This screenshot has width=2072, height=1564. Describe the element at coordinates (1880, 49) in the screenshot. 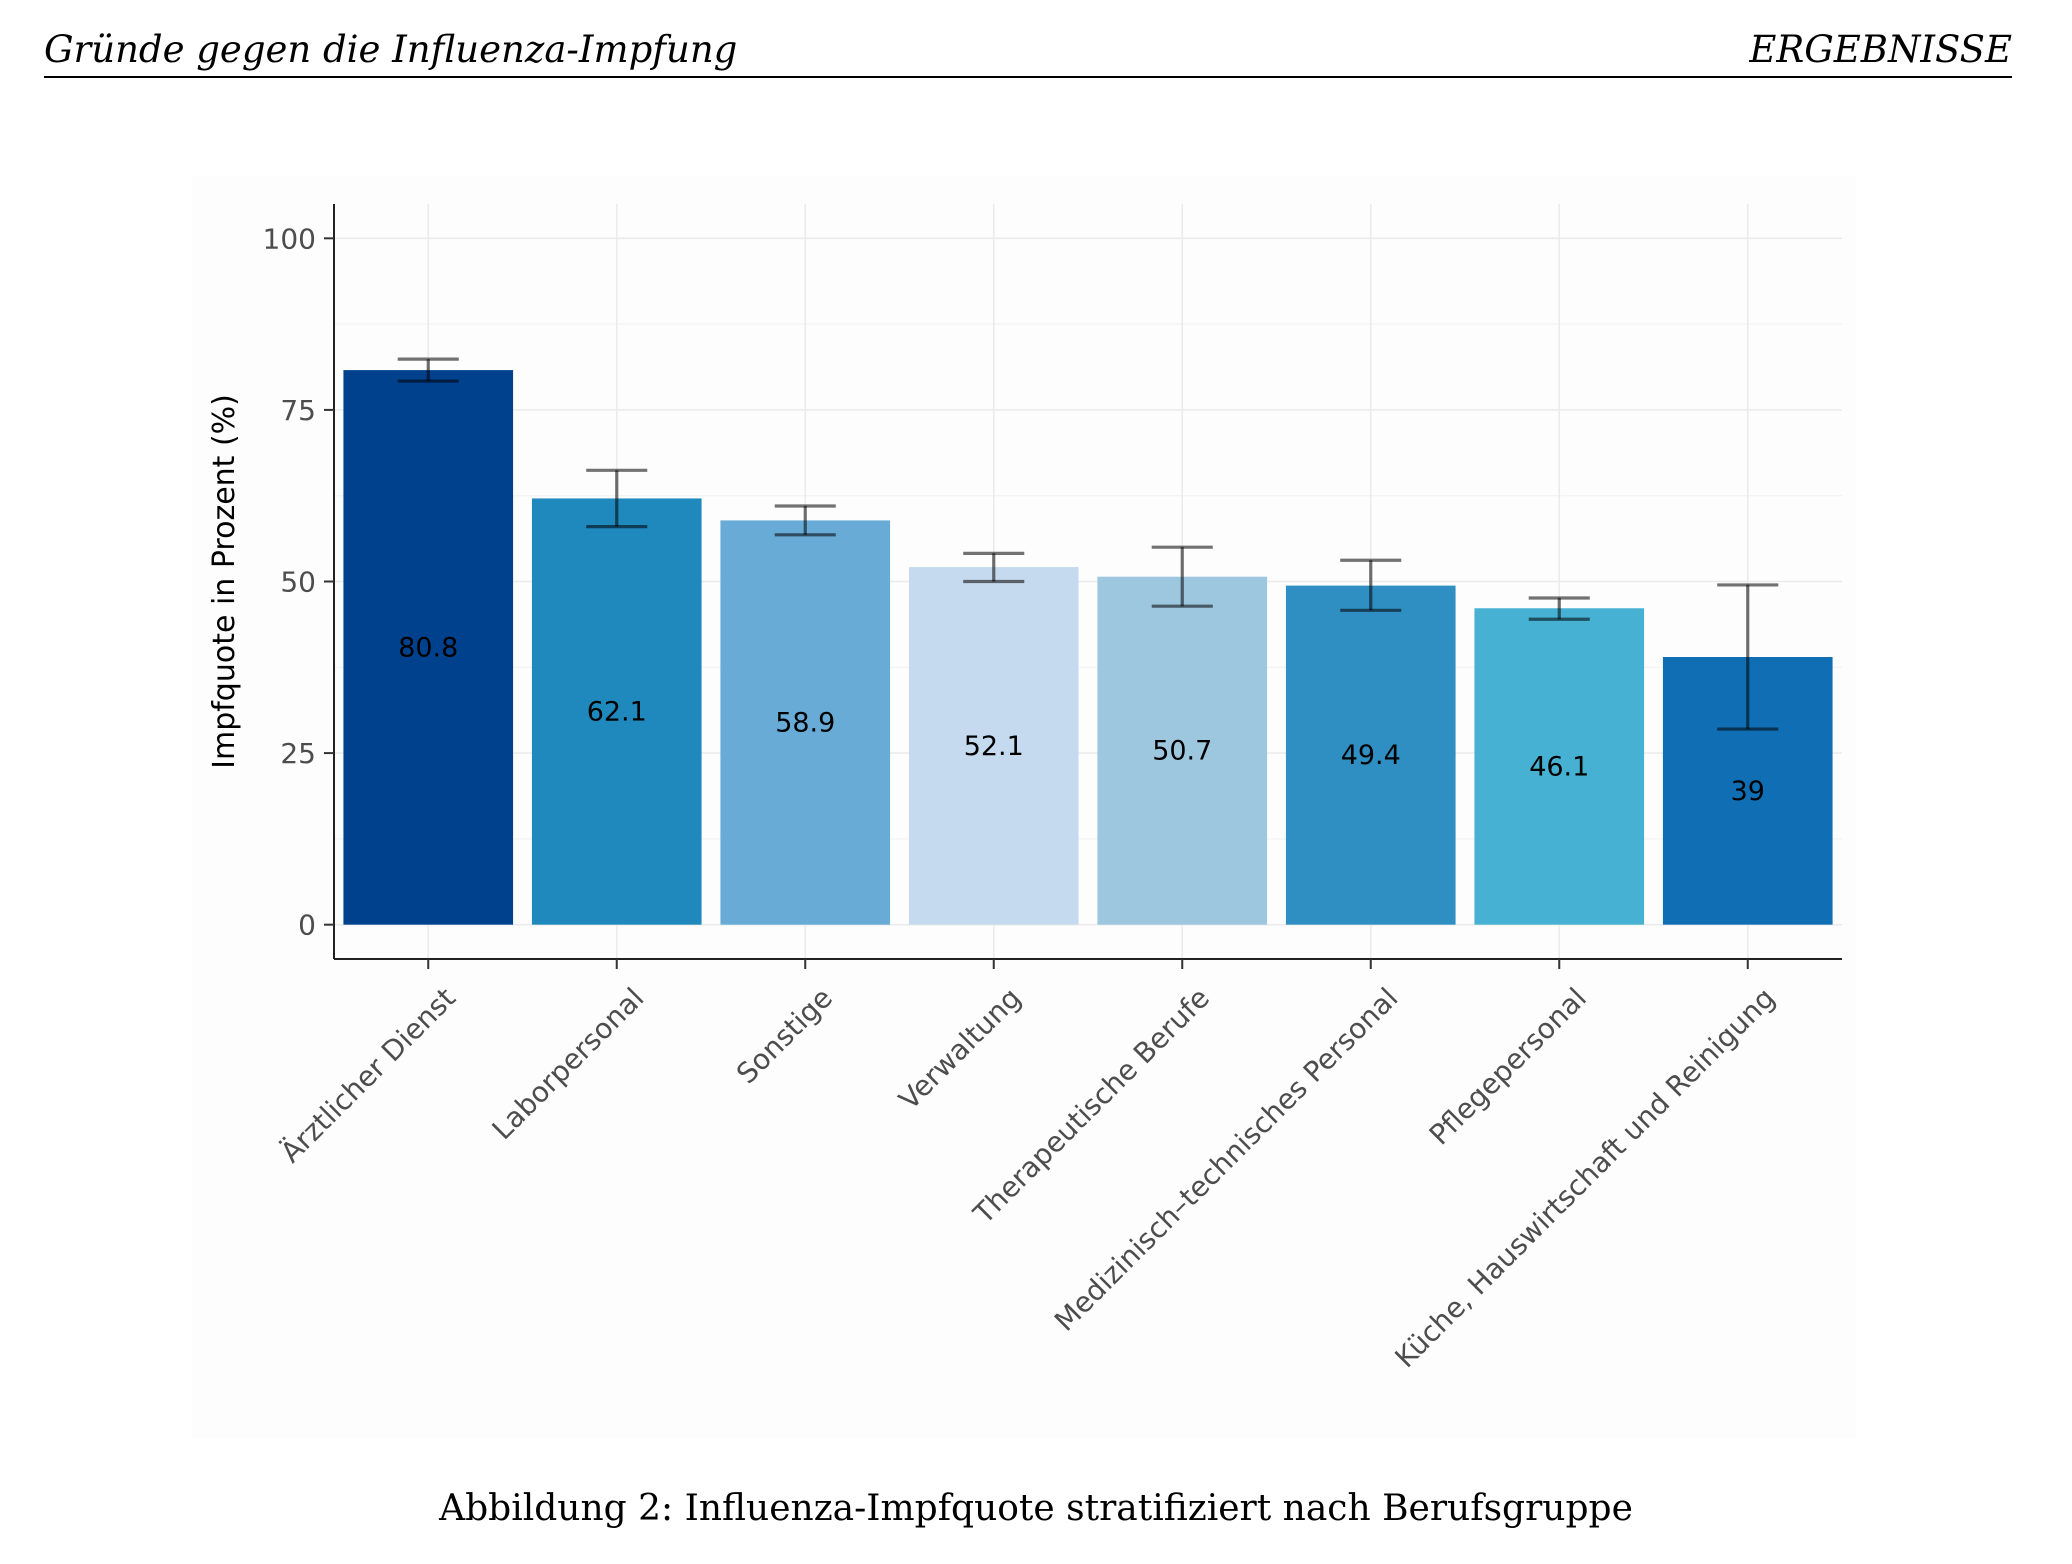

I see `section-title: ERGEBNISSE` at that location.